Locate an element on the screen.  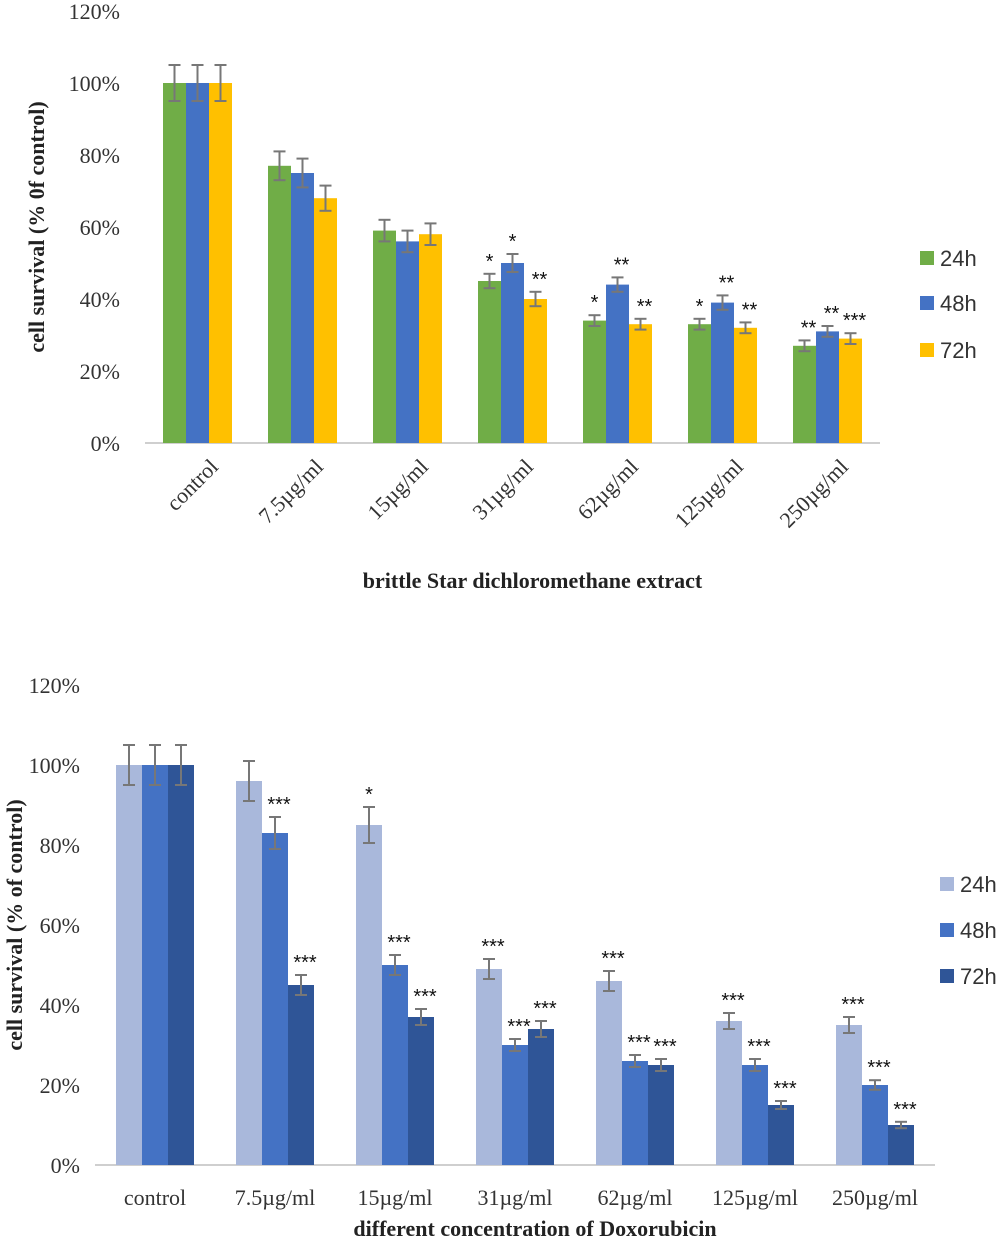
x-axis-title: brittle Star dichloromethane extract is located at coordinates (533, 580).